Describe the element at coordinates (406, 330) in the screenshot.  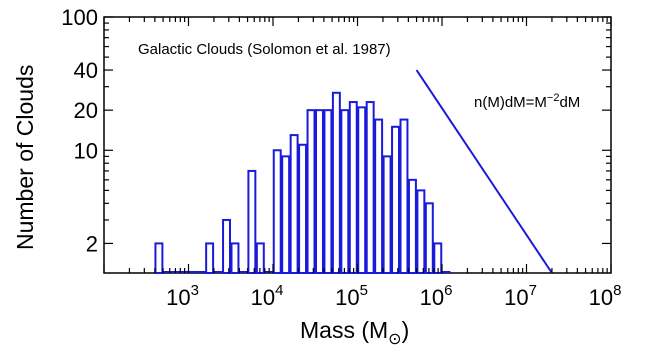
I see `x-axis-title-close: )` at that location.